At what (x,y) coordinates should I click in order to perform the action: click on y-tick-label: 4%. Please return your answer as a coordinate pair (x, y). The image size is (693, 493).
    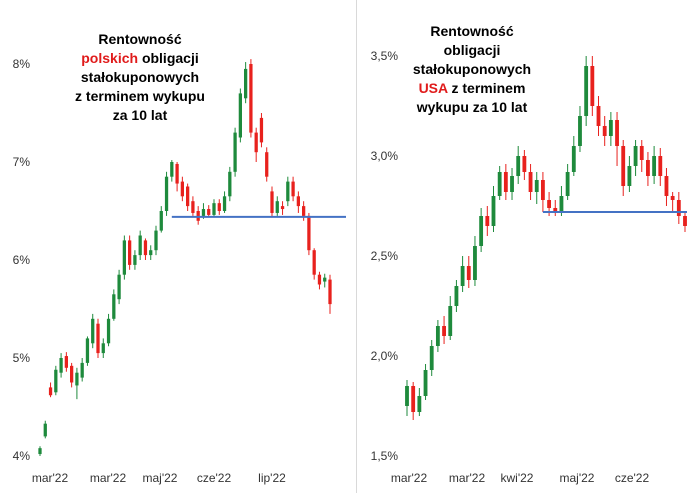
    Looking at the image, I should click on (22, 456).